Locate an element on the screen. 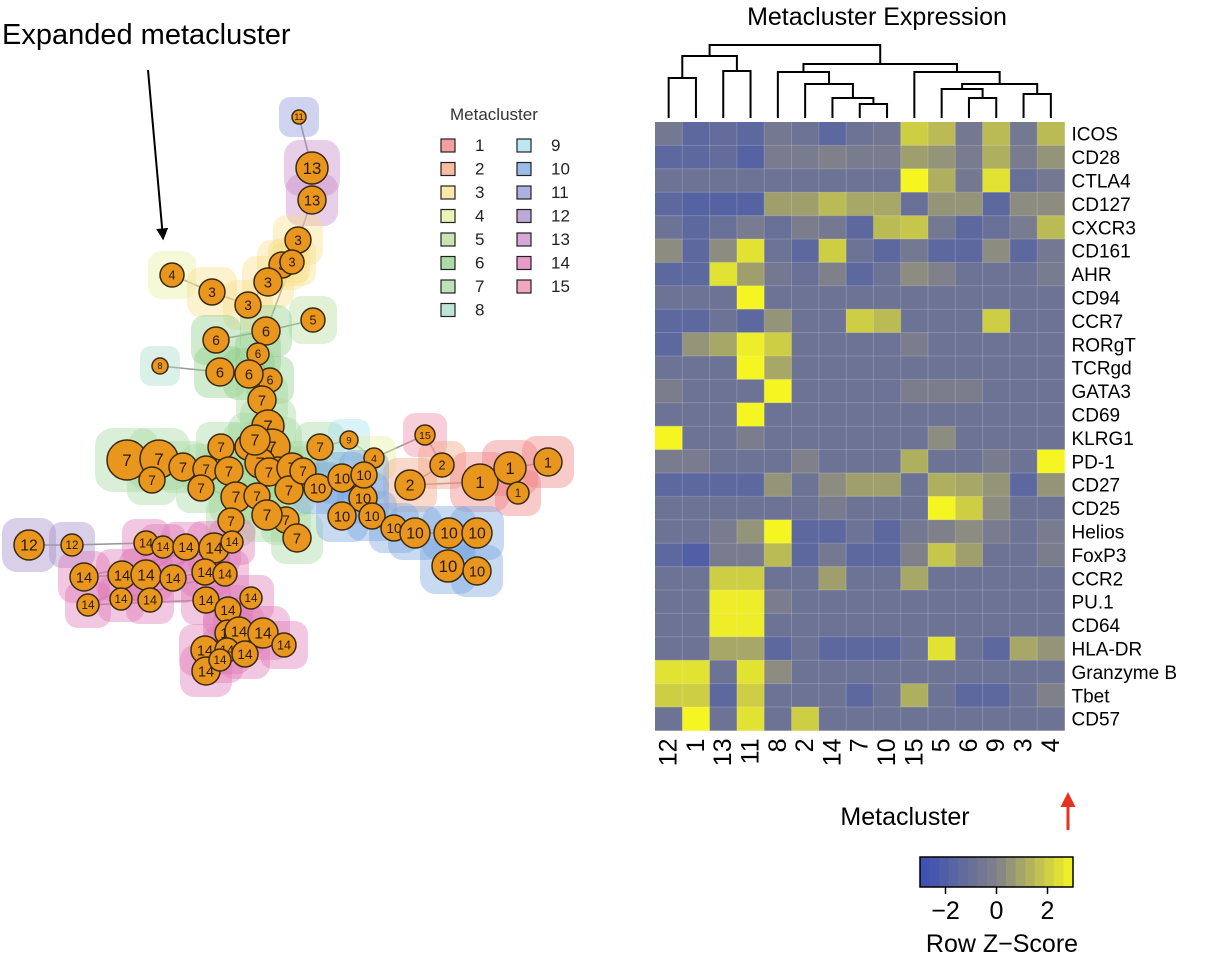 The image size is (1214, 965). legend-label: 6 is located at coordinates (479, 263).